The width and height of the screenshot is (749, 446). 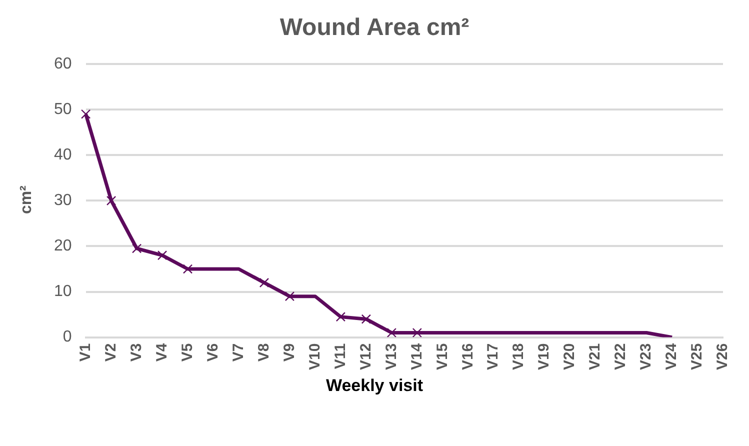 I want to click on x-tick-label: V14, so click(x=417, y=356).